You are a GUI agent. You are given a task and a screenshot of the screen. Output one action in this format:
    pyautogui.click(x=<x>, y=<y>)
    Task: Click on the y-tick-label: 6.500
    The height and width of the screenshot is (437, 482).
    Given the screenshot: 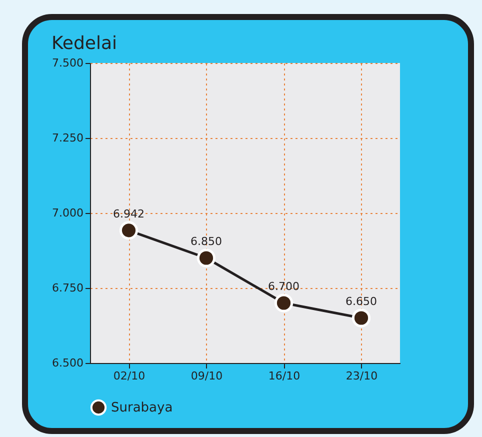 What is the action you would take?
    pyautogui.click(x=68, y=363)
    